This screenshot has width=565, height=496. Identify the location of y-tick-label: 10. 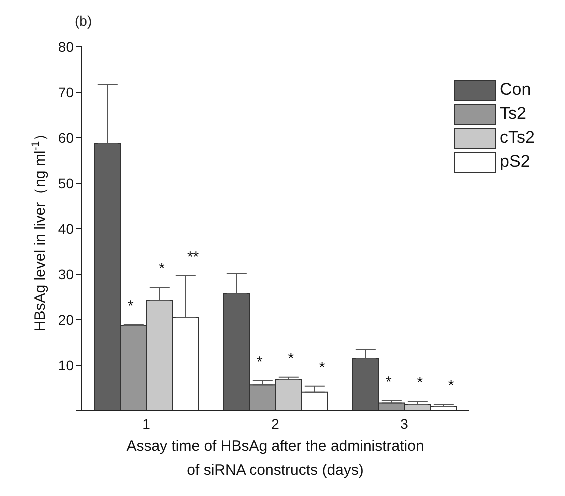
(66, 365).